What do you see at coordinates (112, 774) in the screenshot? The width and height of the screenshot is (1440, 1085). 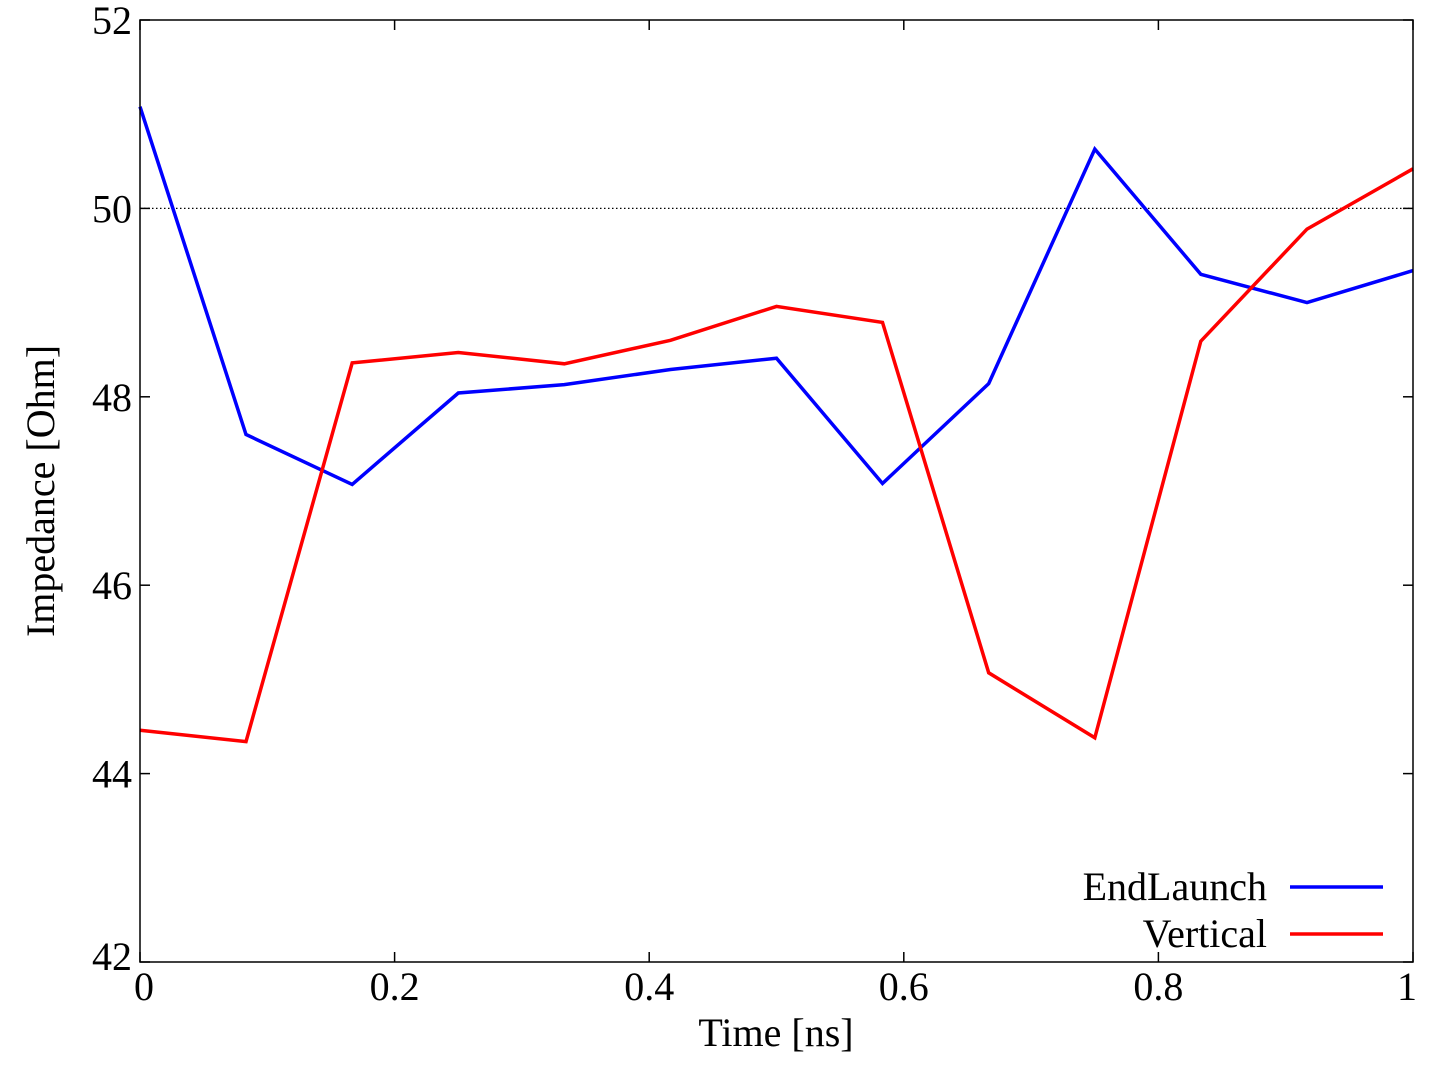 I see `y-tick-label: 44` at bounding box center [112, 774].